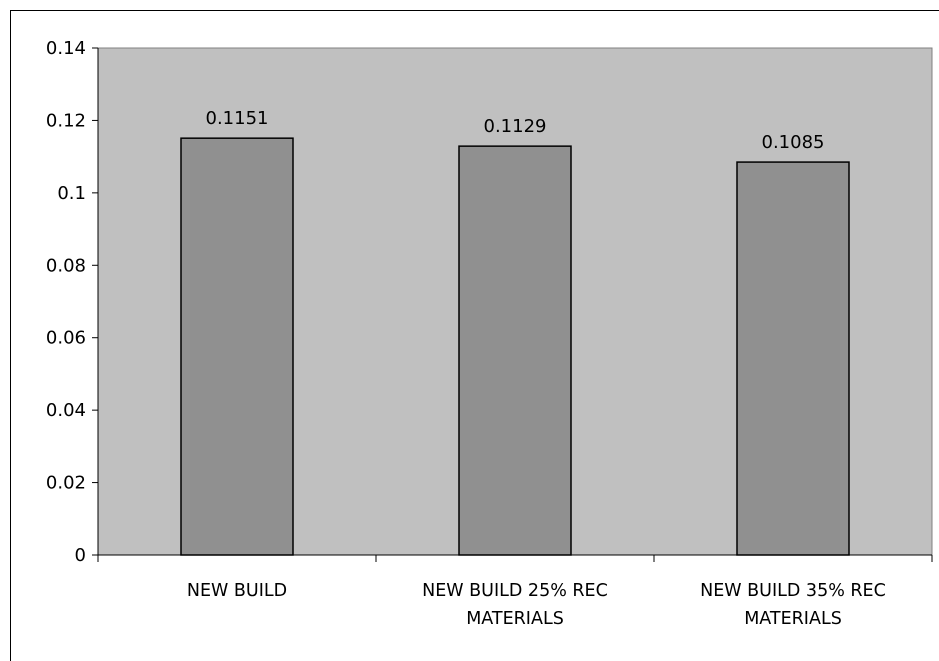 This screenshot has width=939, height=661. I want to click on x-tick-label: NEW BUILD 25% REC MATERIALS, so click(515, 605).